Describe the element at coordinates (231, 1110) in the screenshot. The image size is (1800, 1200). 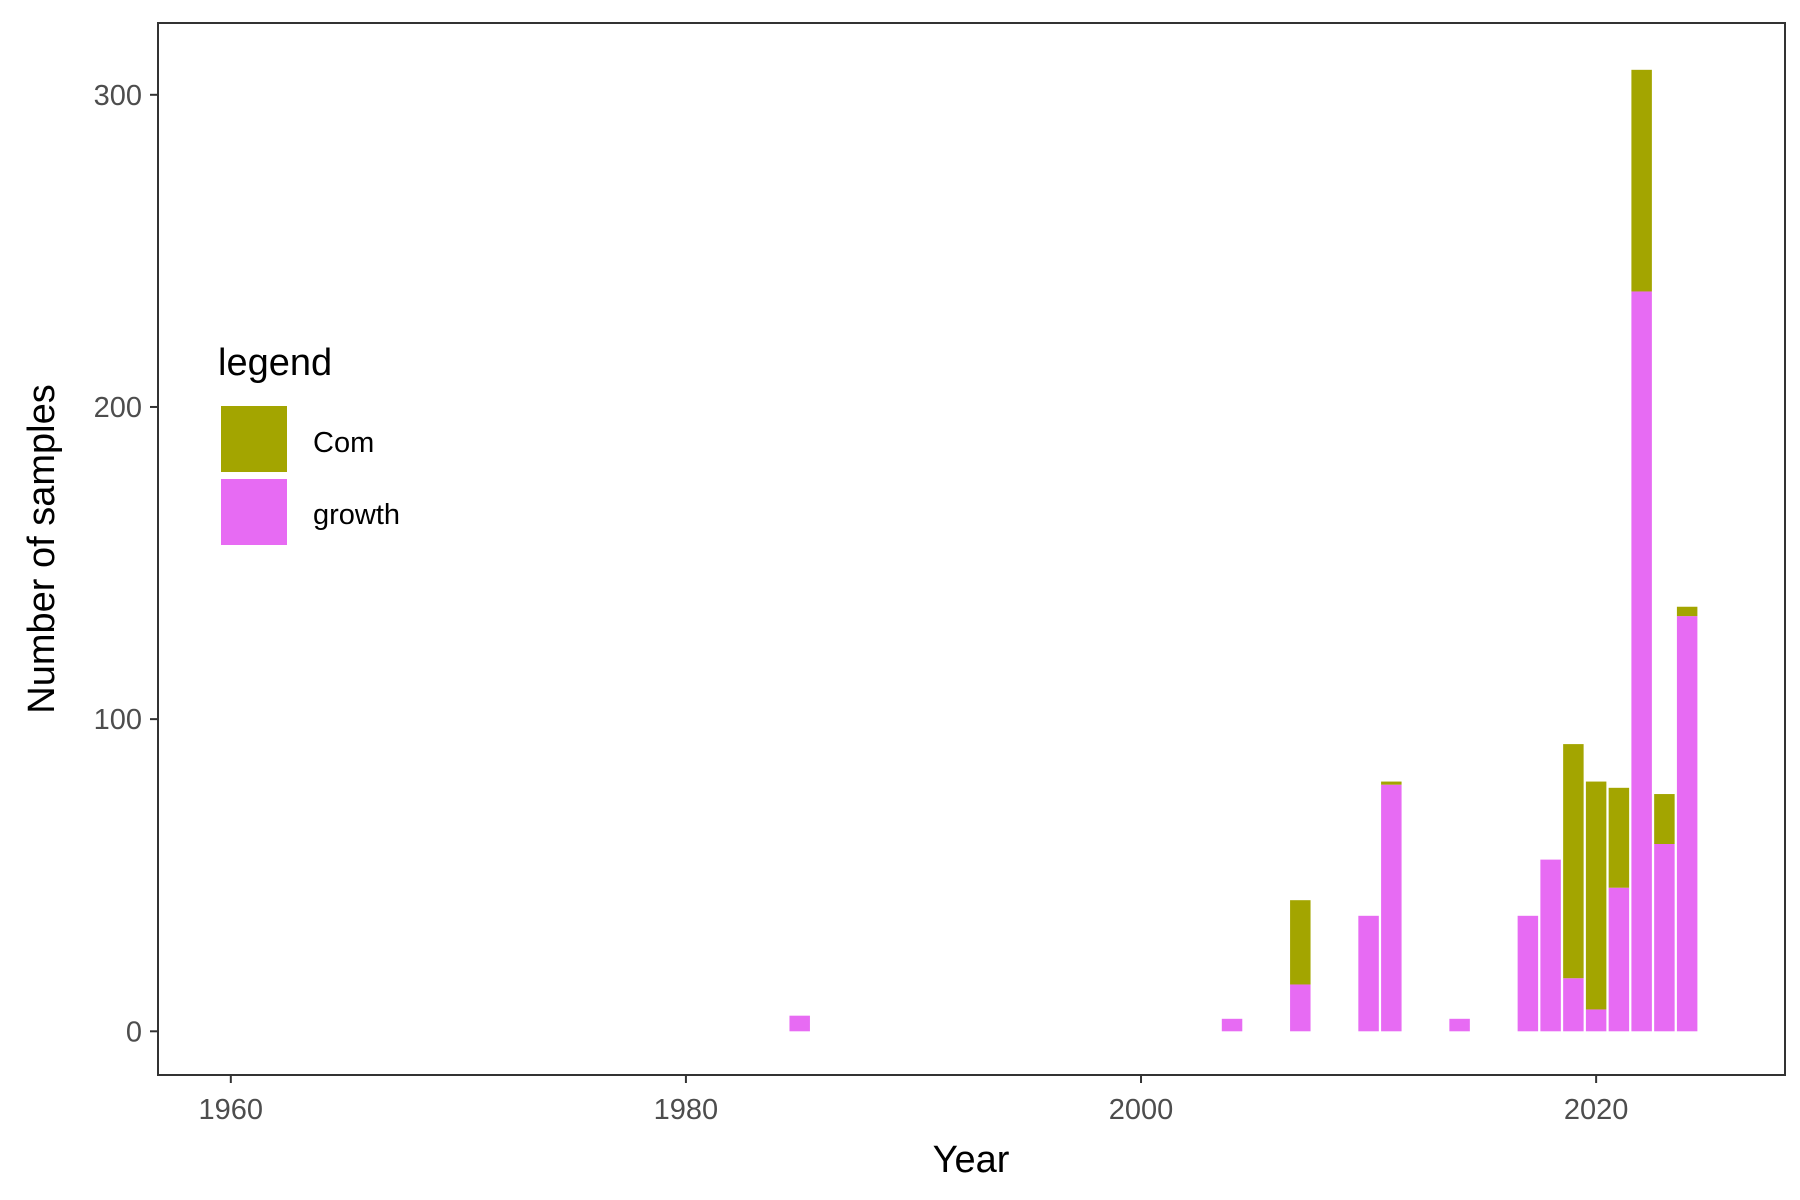
I see `x-tick-label-1960: 1960` at that location.